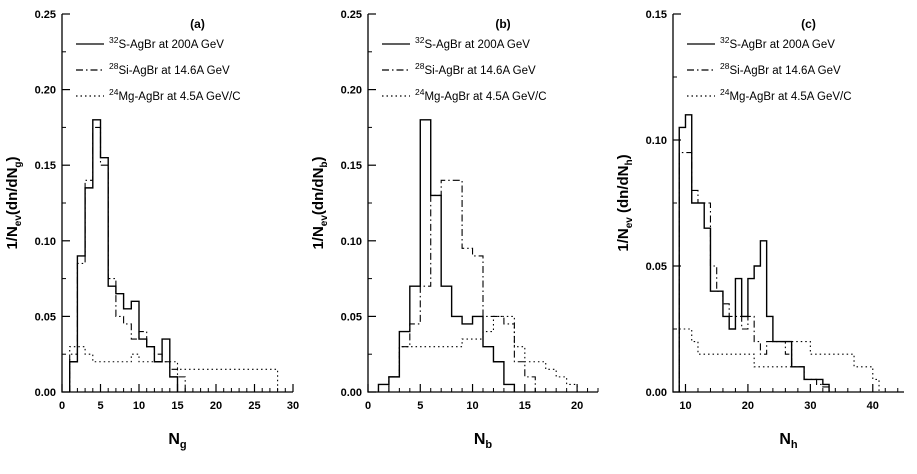 The width and height of the screenshot is (917, 474). What do you see at coordinates (502, 24) in the screenshot?
I see `panel-label: (b)` at bounding box center [502, 24].